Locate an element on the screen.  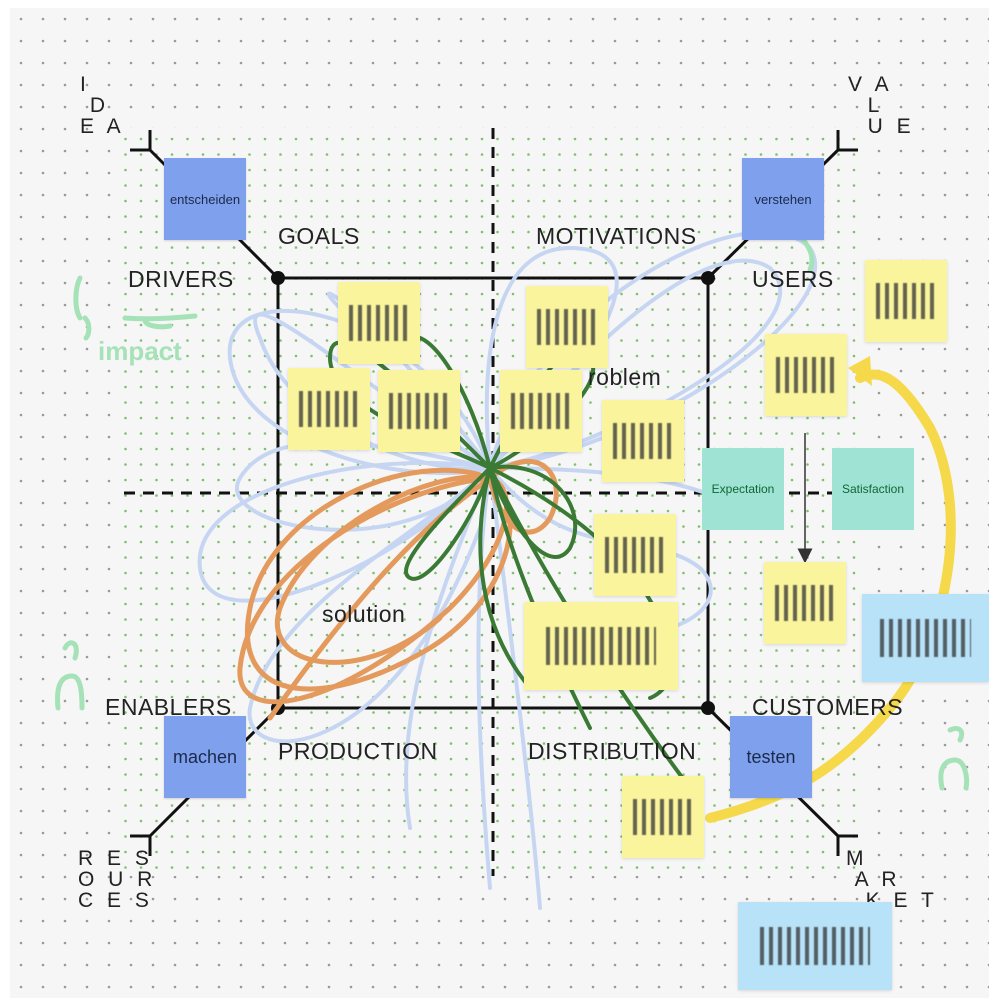
corner-label-idea: I D E A is located at coordinates (102, 105).